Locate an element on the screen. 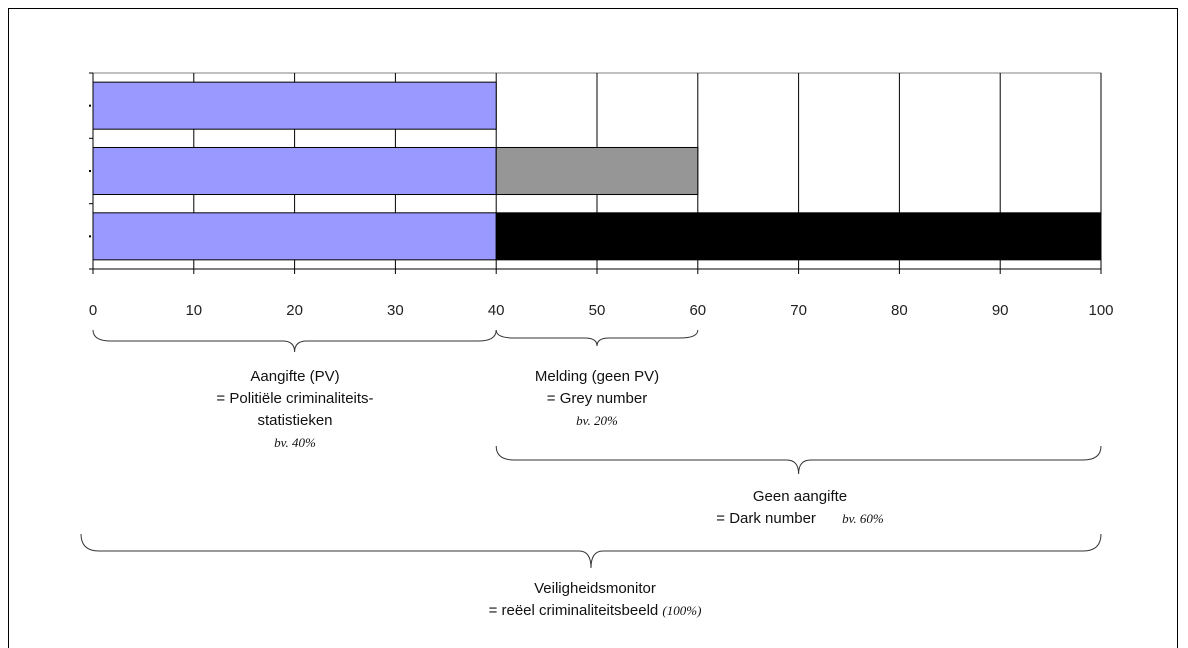 The image size is (1188, 648). geen-aangifte-annotation: Geen aangifte = Dark number bv. 60% is located at coordinates (800, 508).